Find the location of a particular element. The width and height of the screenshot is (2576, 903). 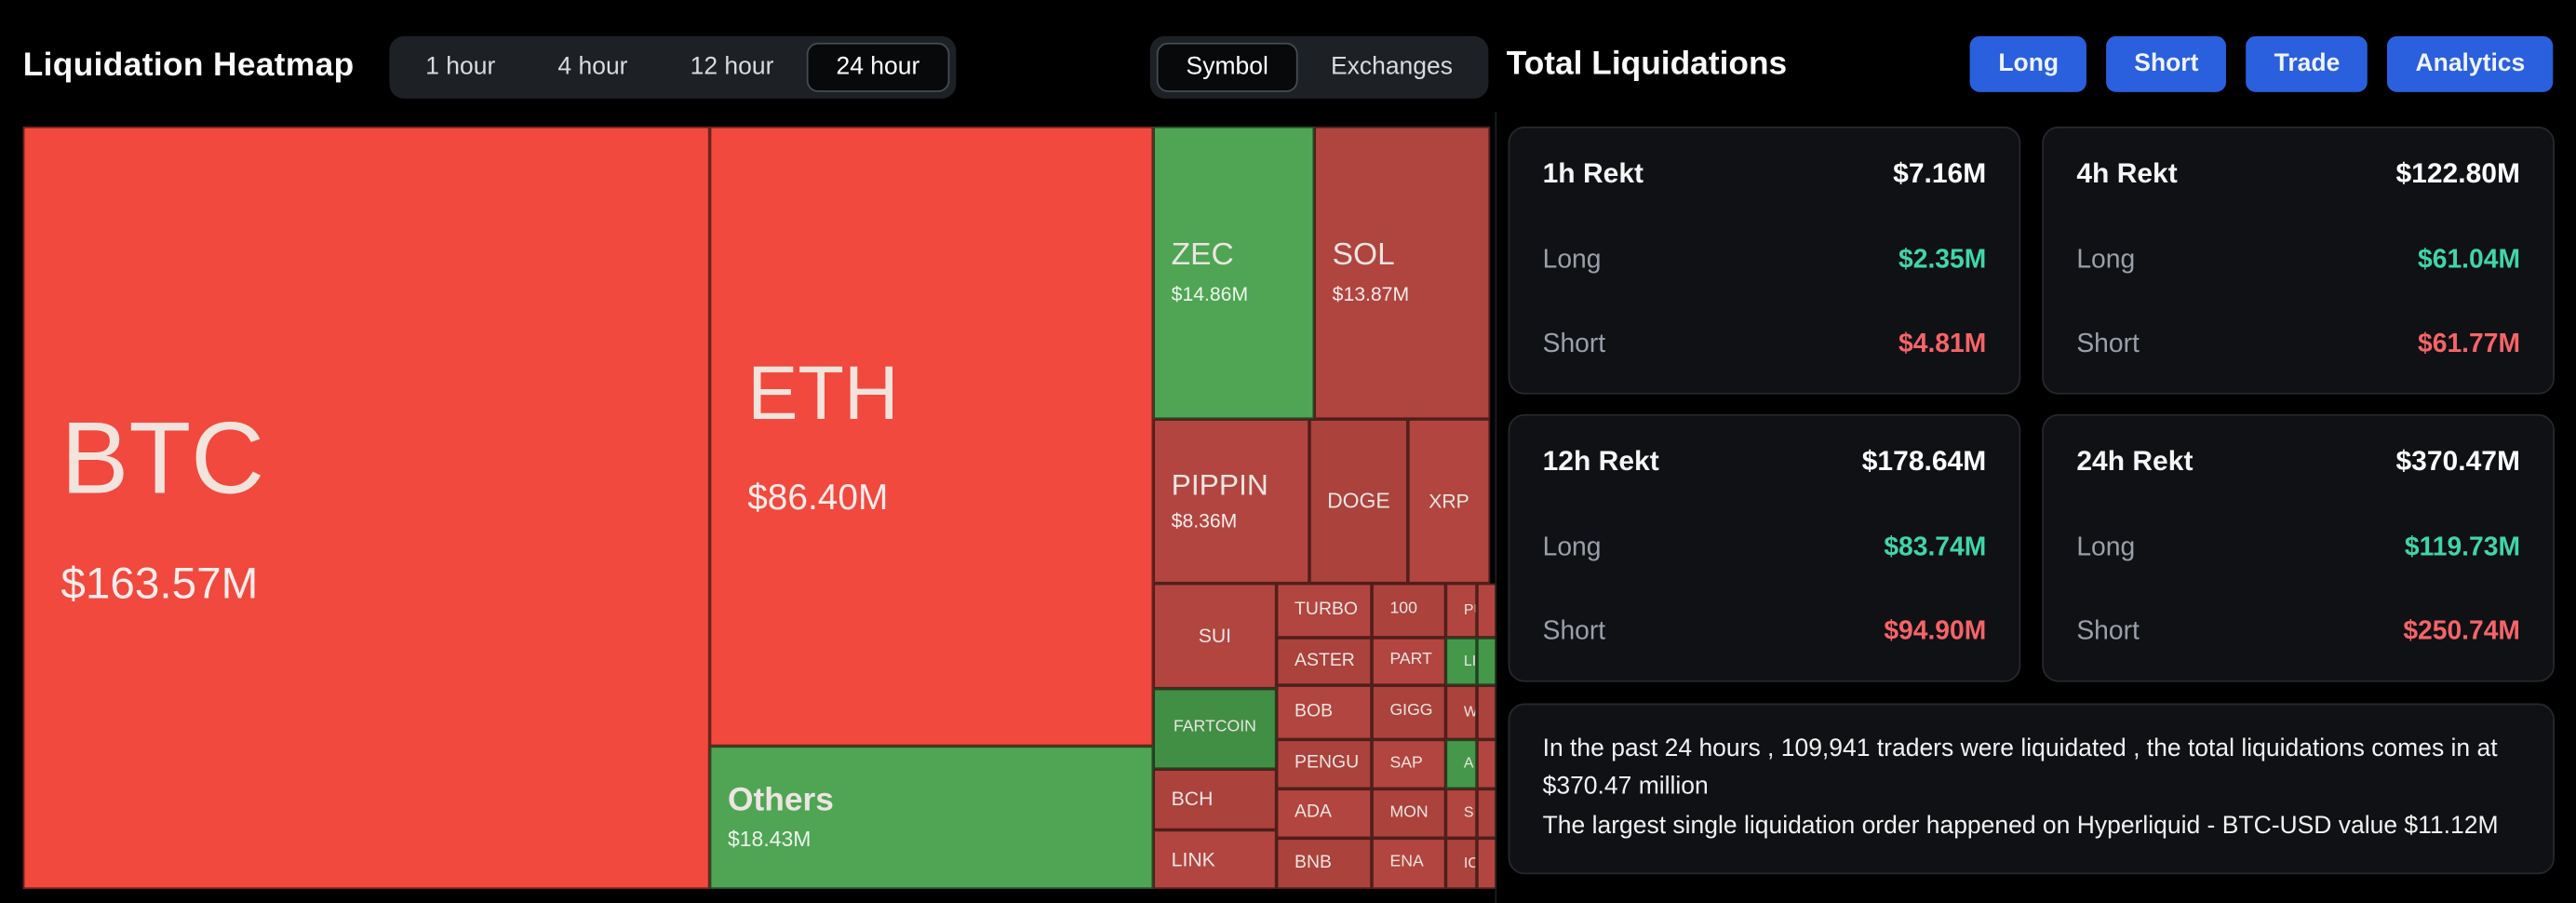

card-title: 24h Rekt is located at coordinates (2135, 461).